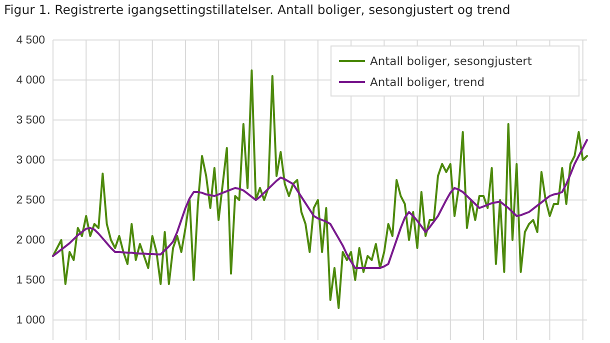  Describe the element at coordinates (30, 320) in the screenshot. I see `y-tick-label: 1 000` at that location.